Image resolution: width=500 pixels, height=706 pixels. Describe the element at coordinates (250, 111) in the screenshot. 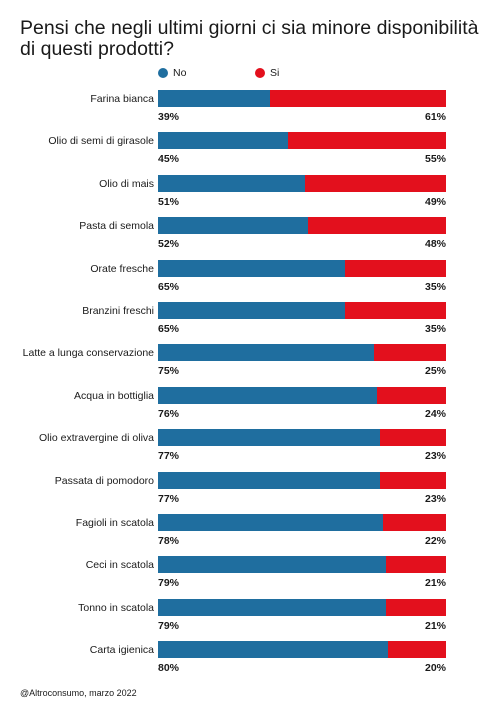

I see `bar-row: Farina bianca 39% 61%` at that location.